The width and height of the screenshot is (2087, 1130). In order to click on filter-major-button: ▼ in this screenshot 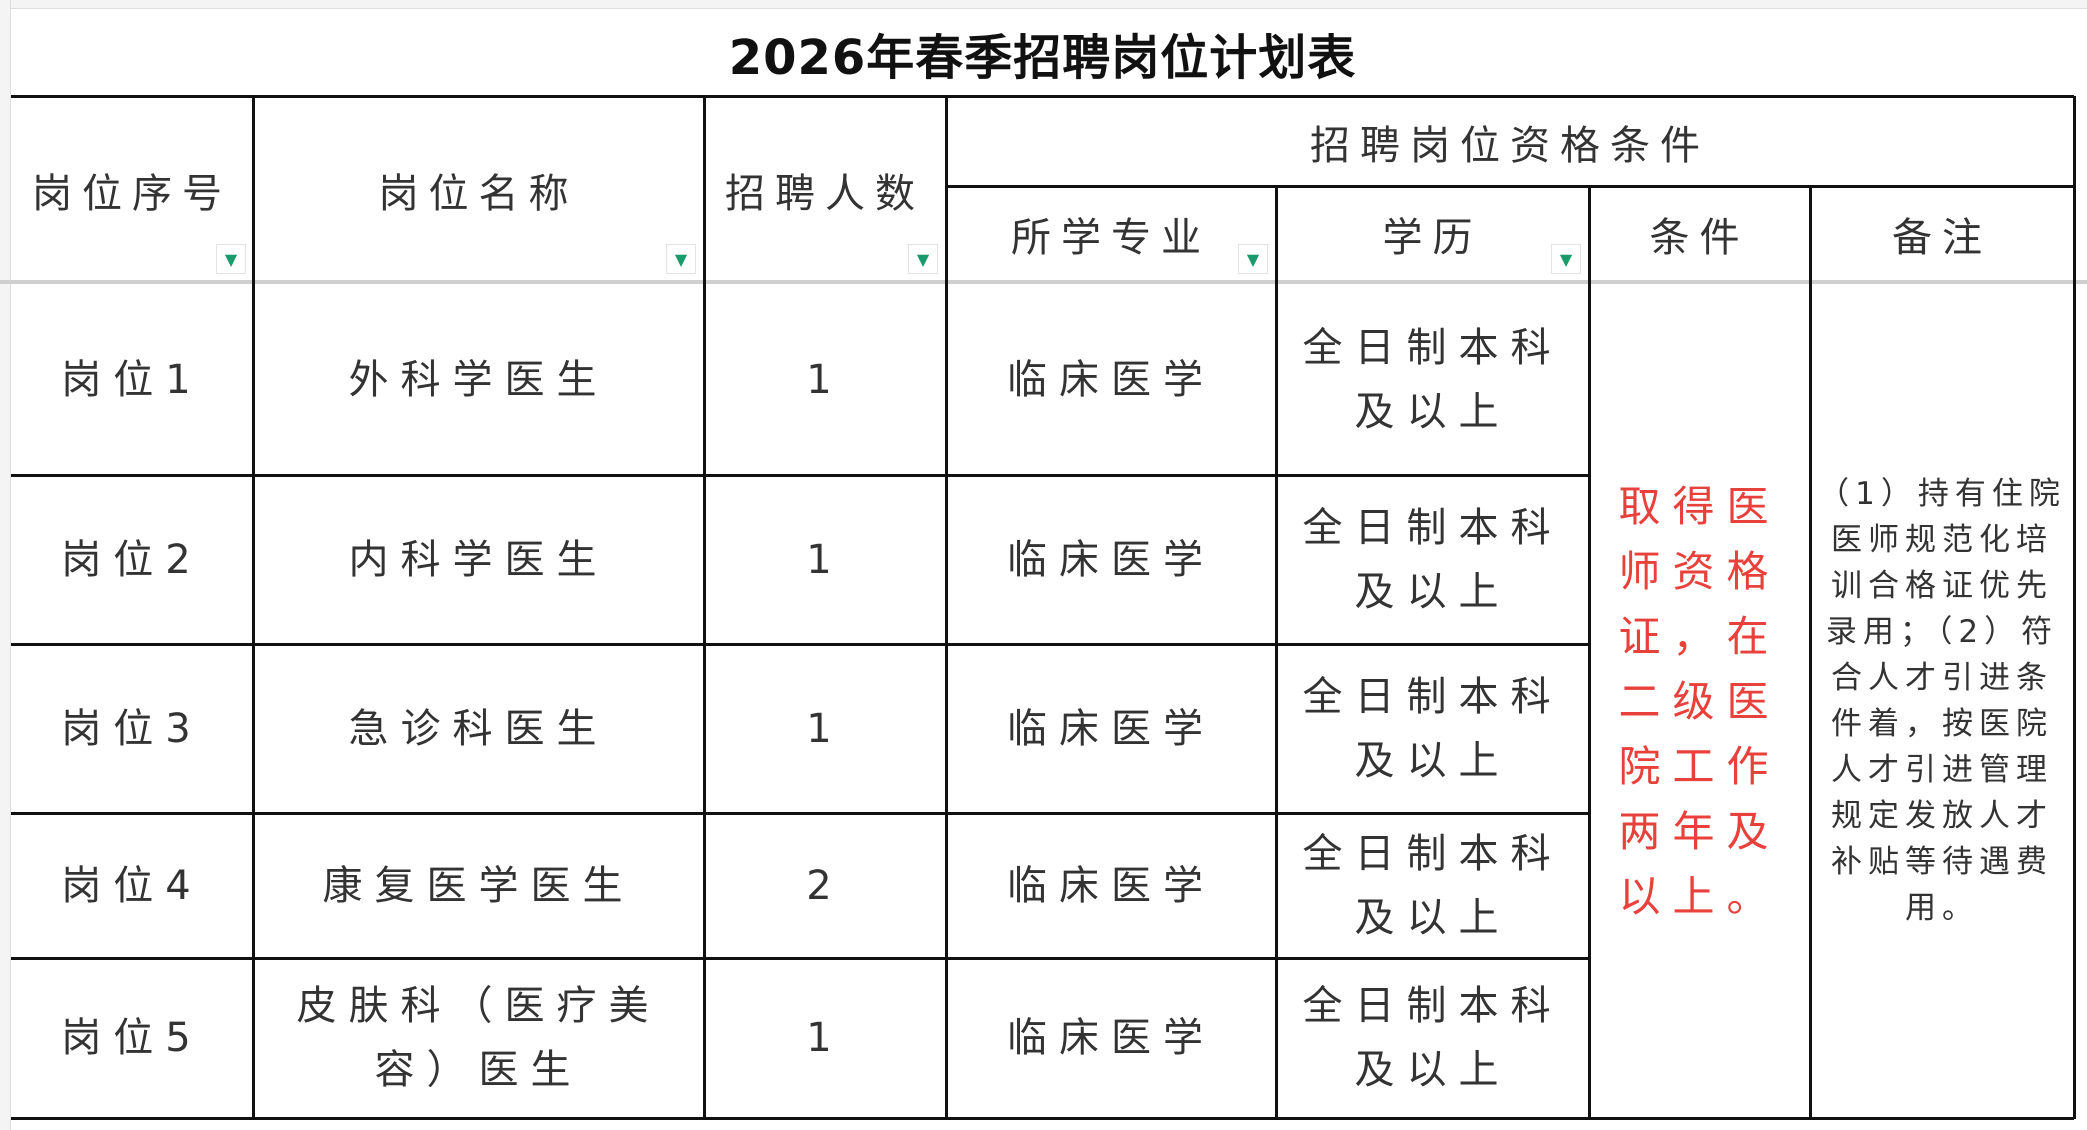, I will do `click(1253, 259)`.